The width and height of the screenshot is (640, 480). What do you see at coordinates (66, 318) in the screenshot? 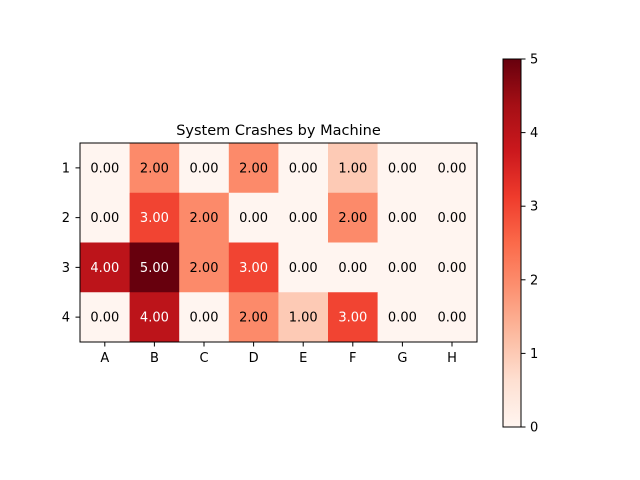
I see `y-tick-label: 4` at bounding box center [66, 318].